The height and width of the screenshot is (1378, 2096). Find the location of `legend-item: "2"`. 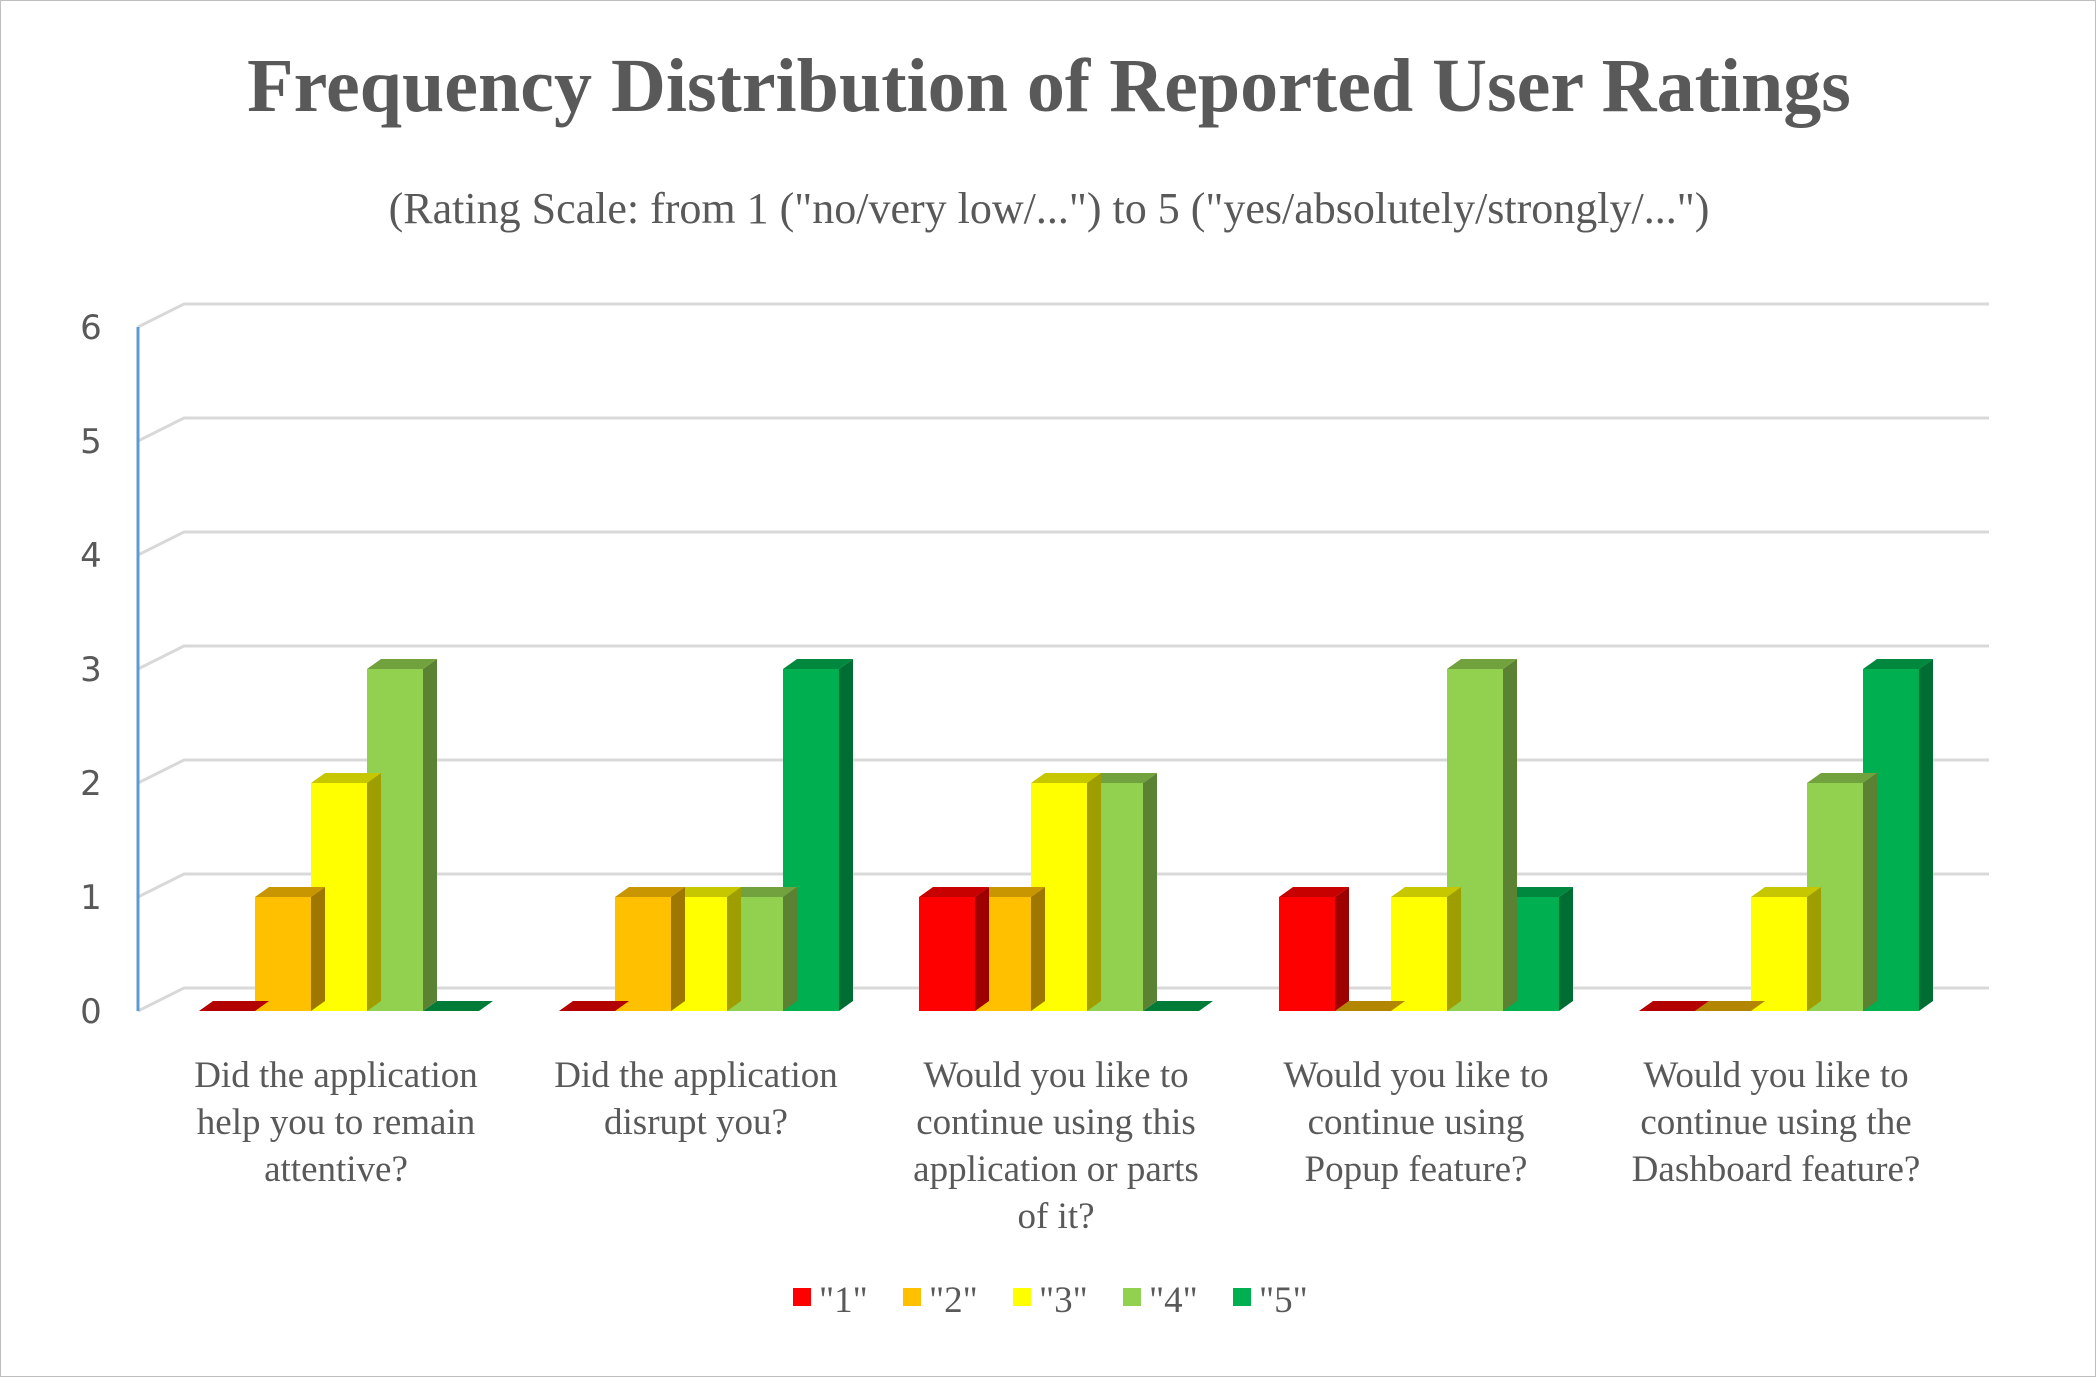

legend-item: "2" is located at coordinates (940, 1300).